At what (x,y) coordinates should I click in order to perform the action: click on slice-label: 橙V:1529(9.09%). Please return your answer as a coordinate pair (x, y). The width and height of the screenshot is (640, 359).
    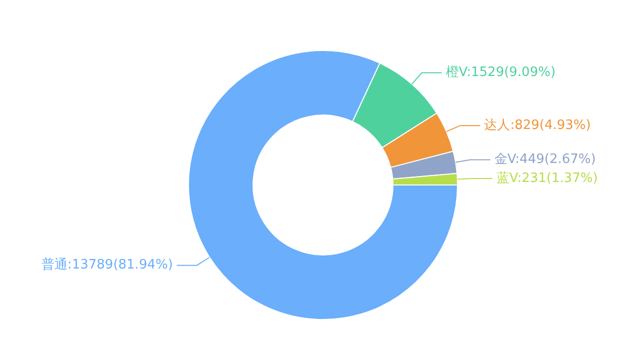
    Looking at the image, I should click on (501, 72).